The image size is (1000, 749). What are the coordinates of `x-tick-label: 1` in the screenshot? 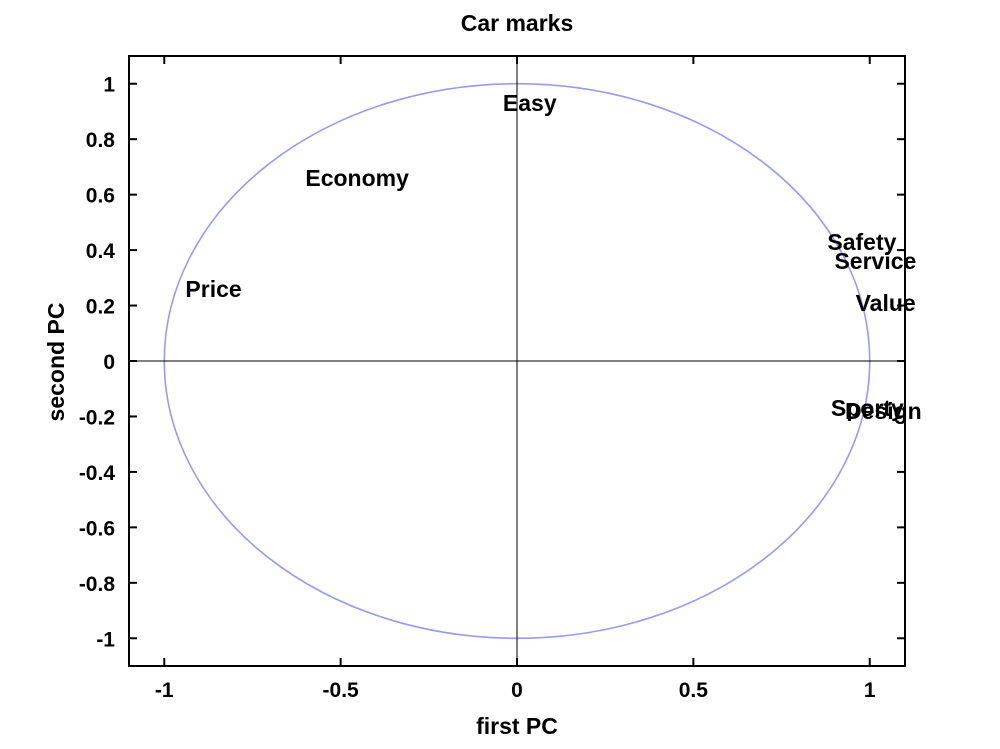 It's located at (870, 690).